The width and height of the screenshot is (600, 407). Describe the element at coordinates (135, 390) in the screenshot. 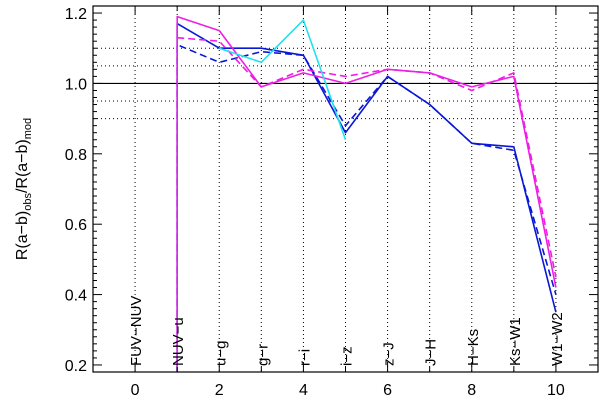

I see `x-tick-label-0: 0` at that location.